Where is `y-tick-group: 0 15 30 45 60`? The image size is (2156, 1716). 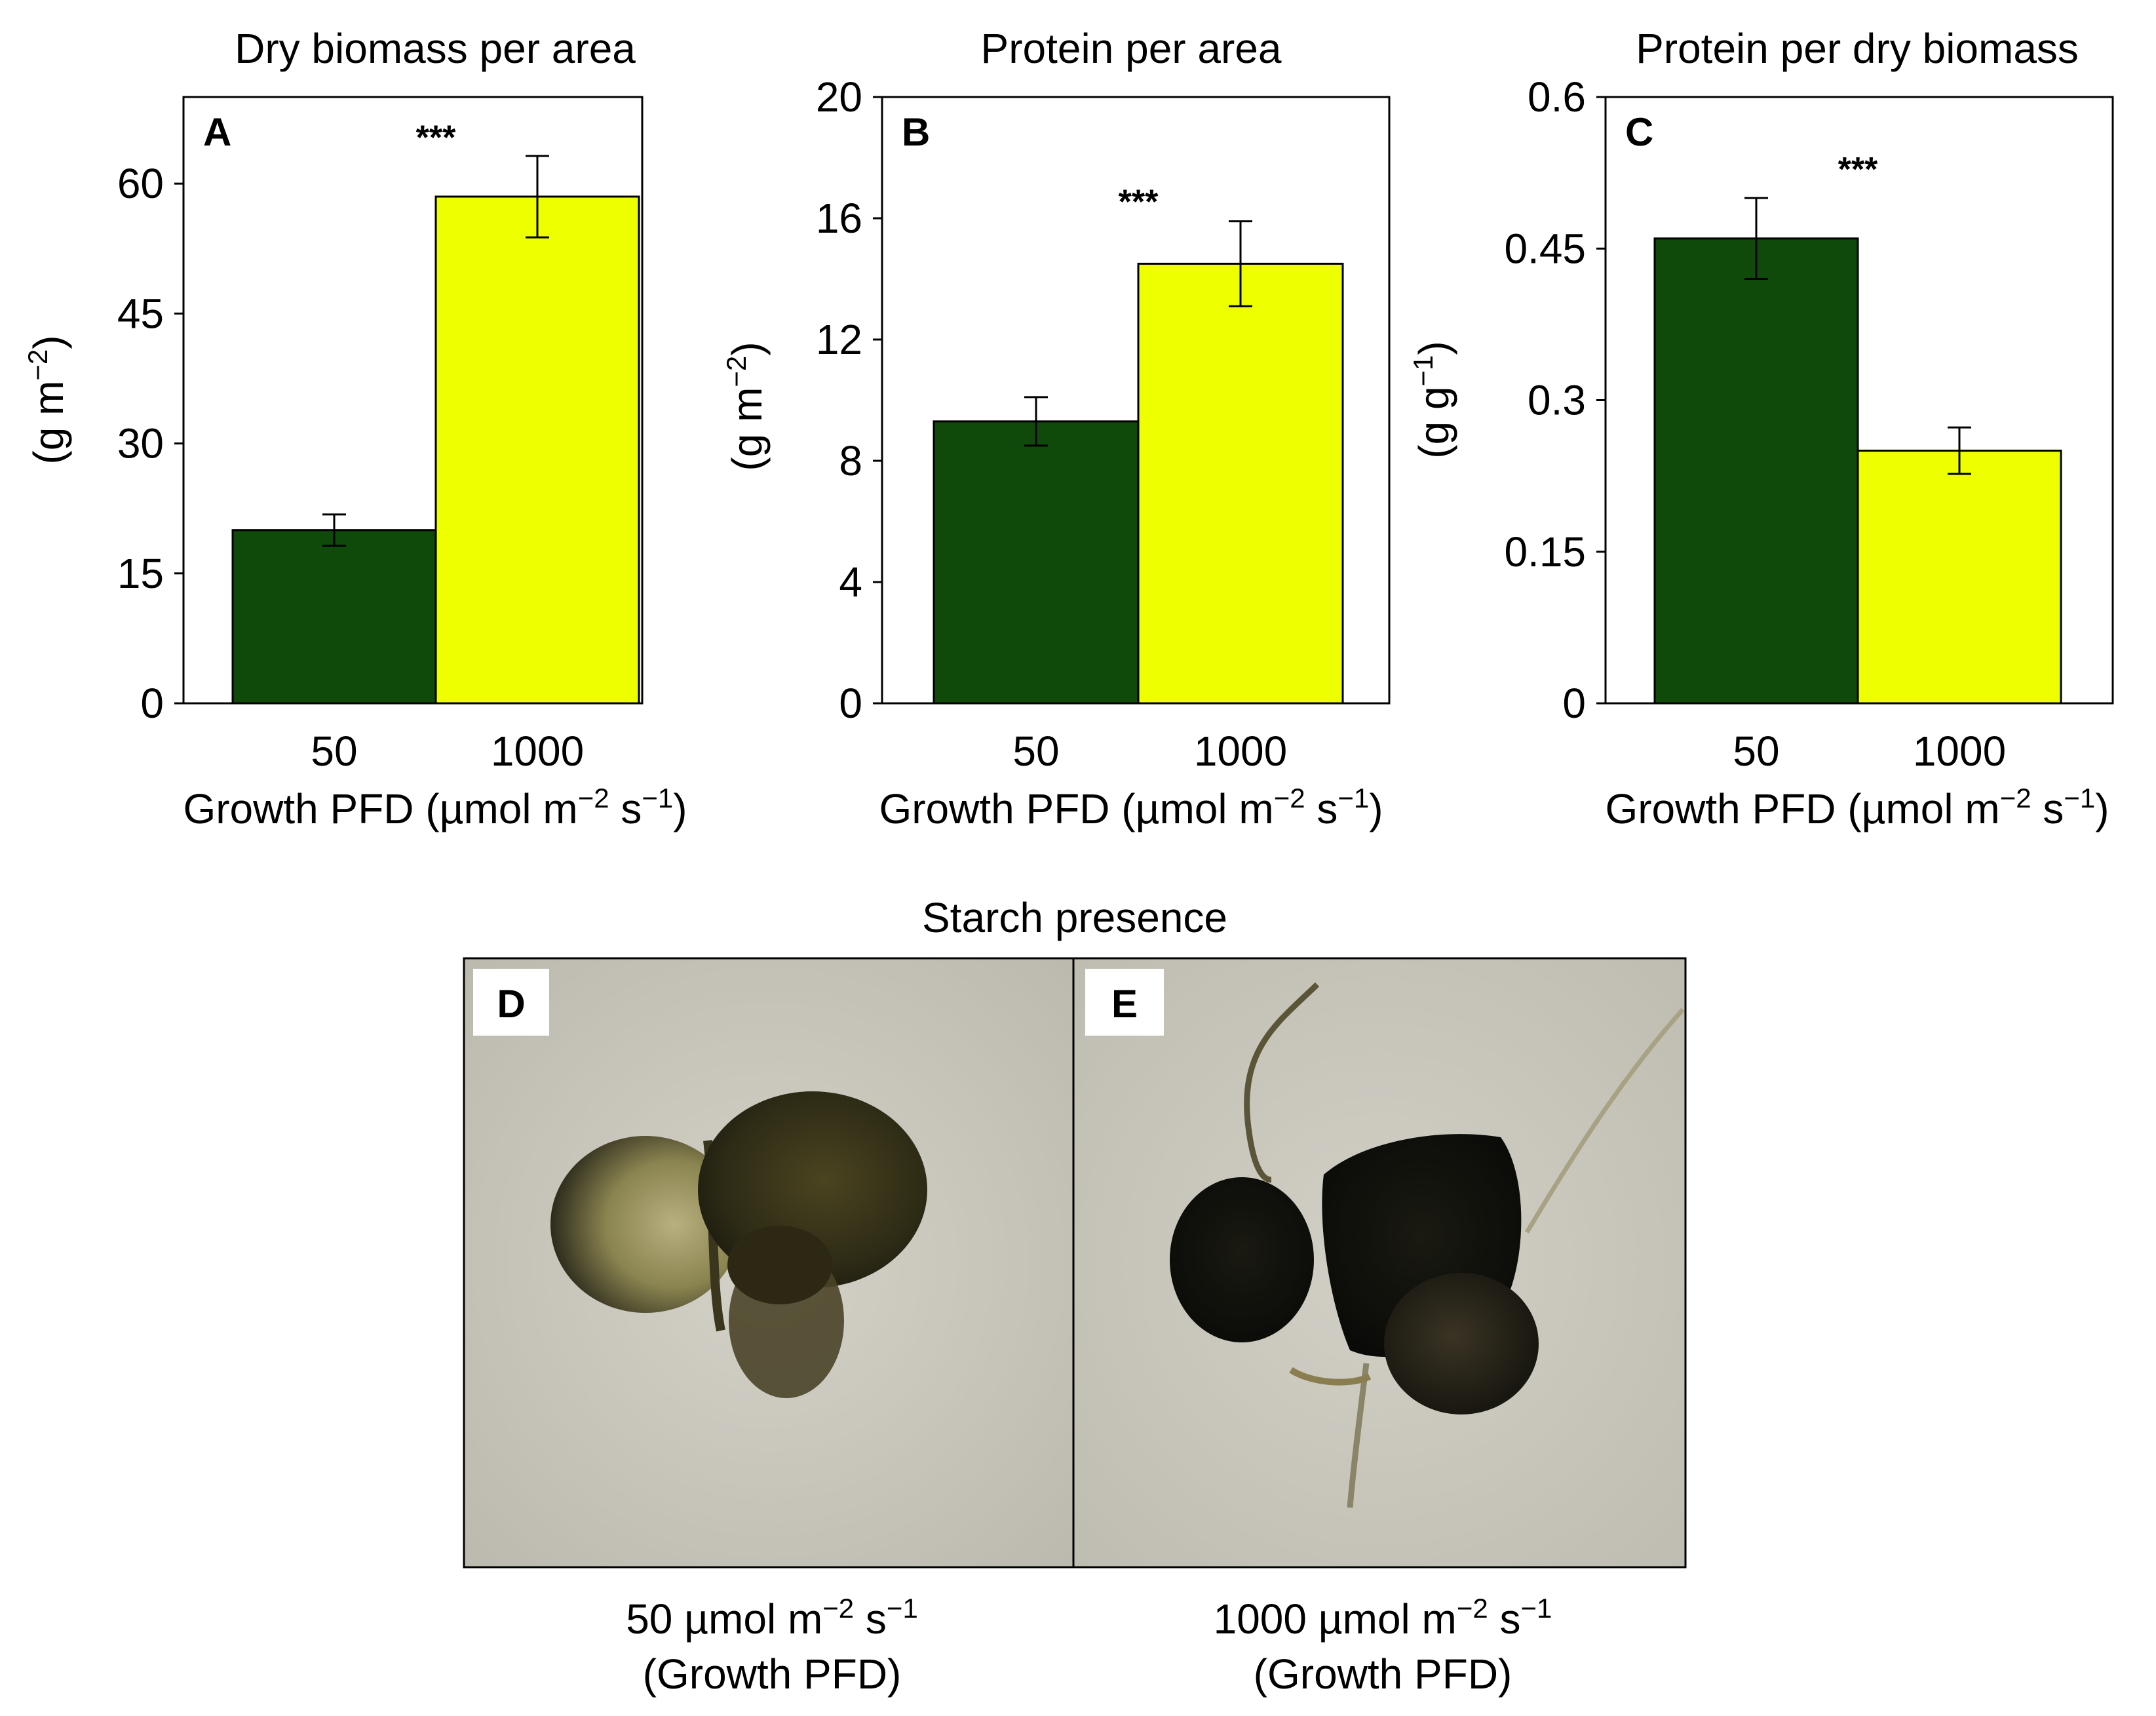 y-tick-group: 0 15 30 45 60 is located at coordinates (150, 443).